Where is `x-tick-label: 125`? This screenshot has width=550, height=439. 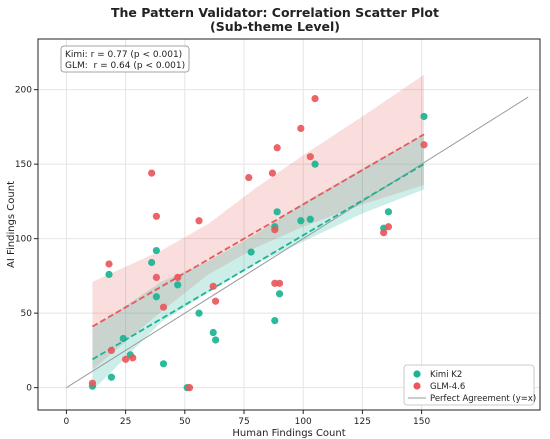 x-tick-label: 125 is located at coordinates (362, 422).